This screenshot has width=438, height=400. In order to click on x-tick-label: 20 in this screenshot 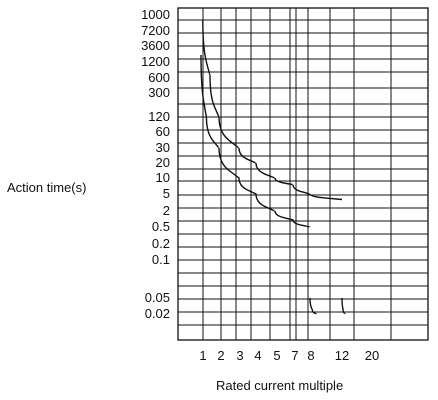, I will do `click(372, 355)`.